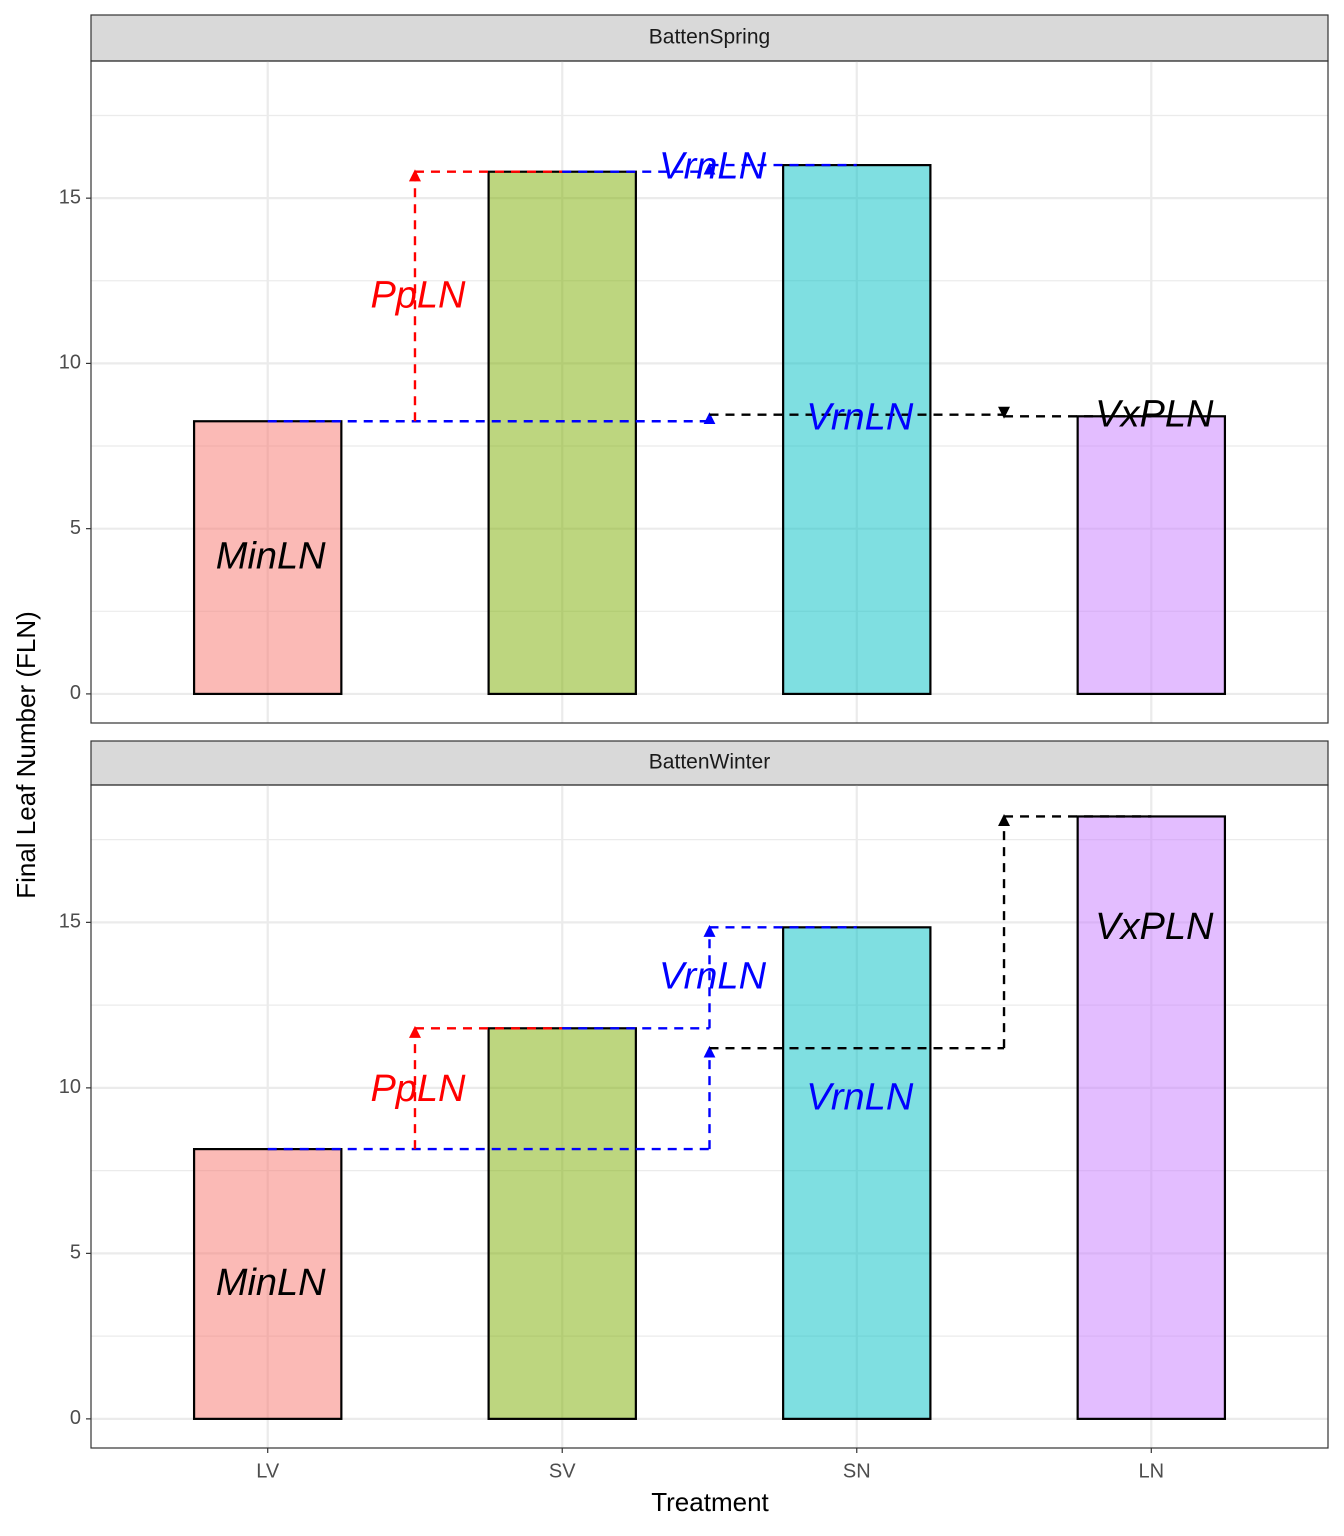  I want to click on x-tick-label: LV, so click(268, 1471).